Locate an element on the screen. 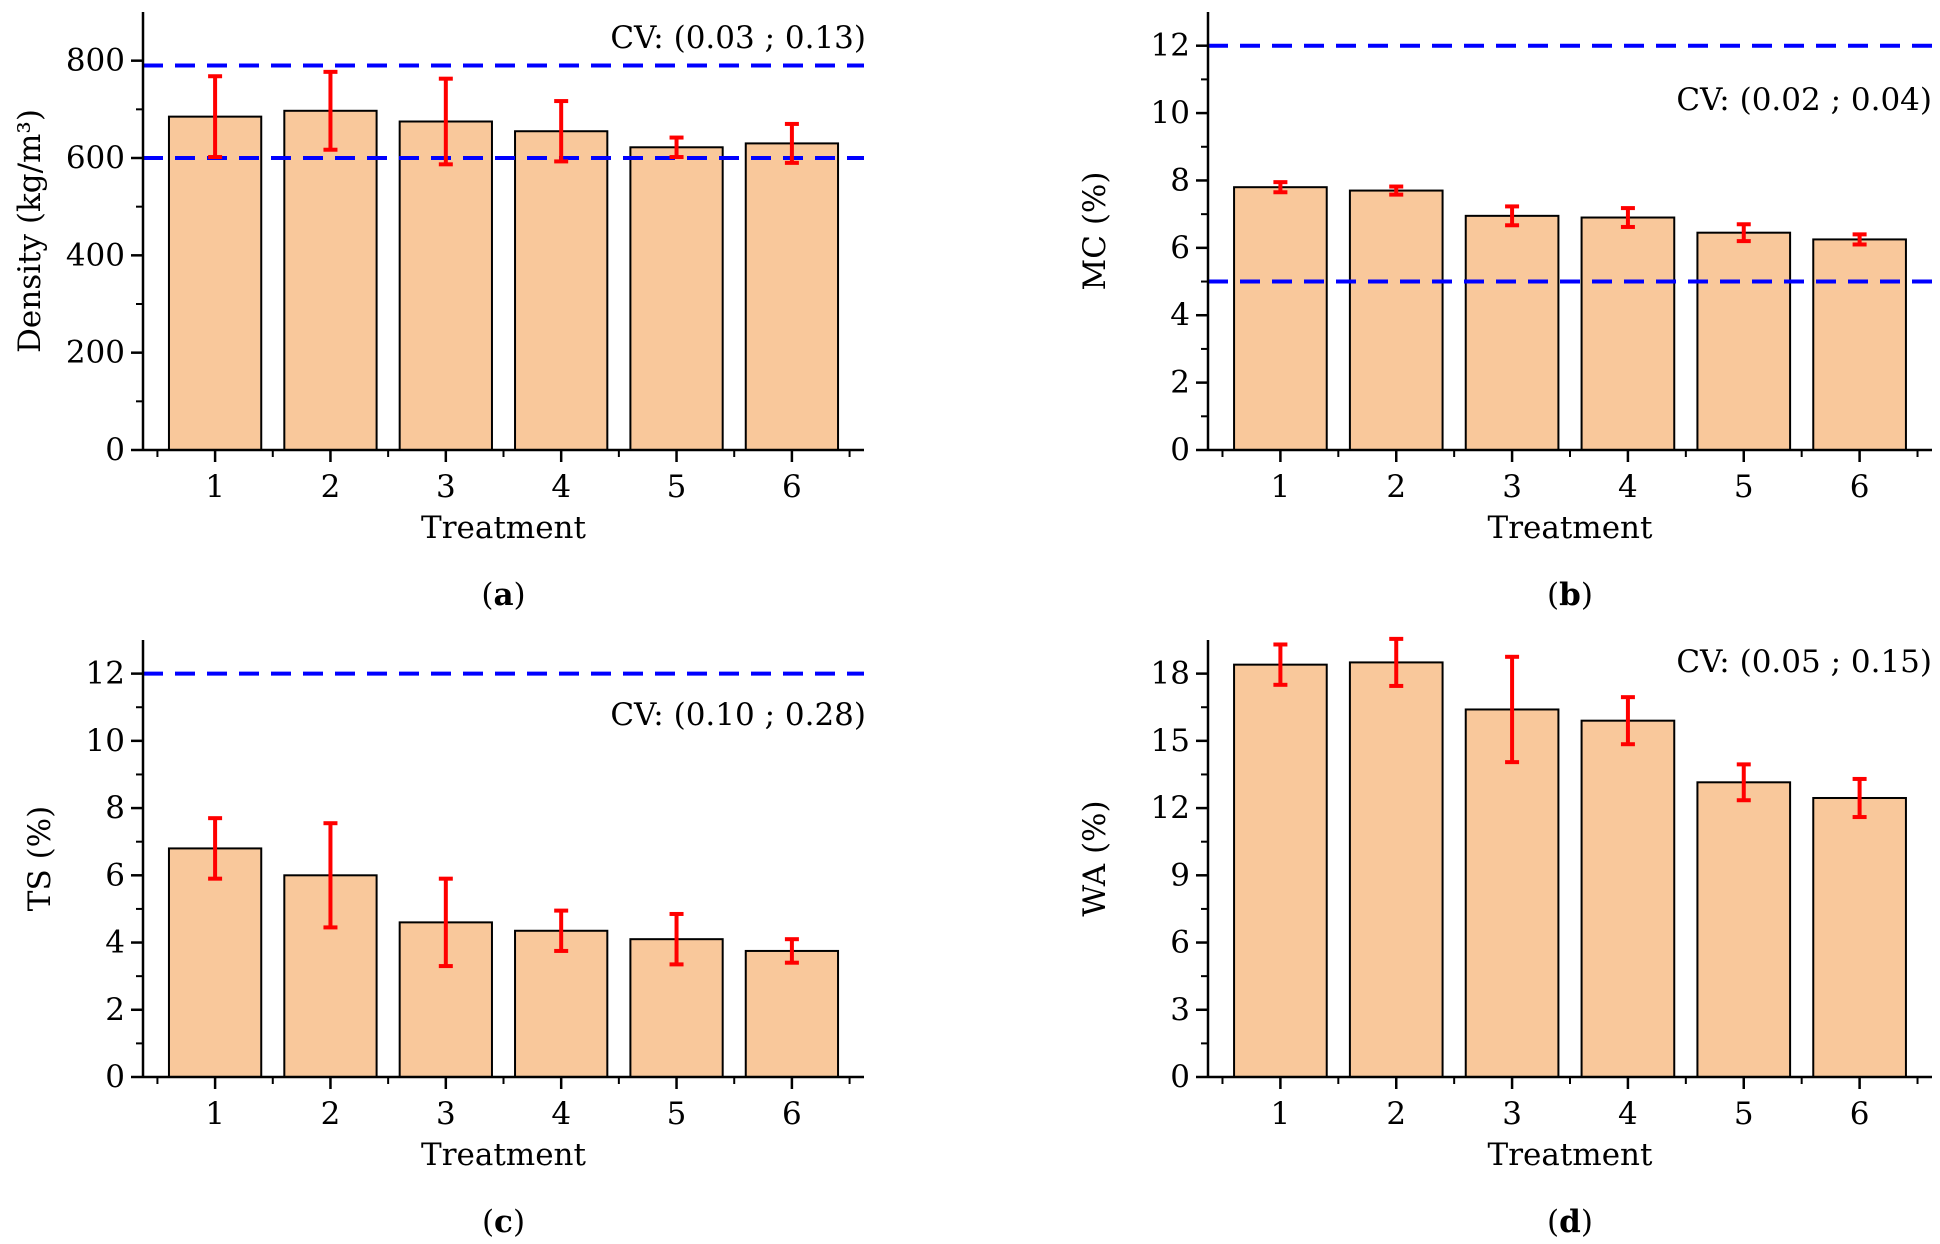  x-tick-label-wa-1: 1 is located at coordinates (1281, 1114).